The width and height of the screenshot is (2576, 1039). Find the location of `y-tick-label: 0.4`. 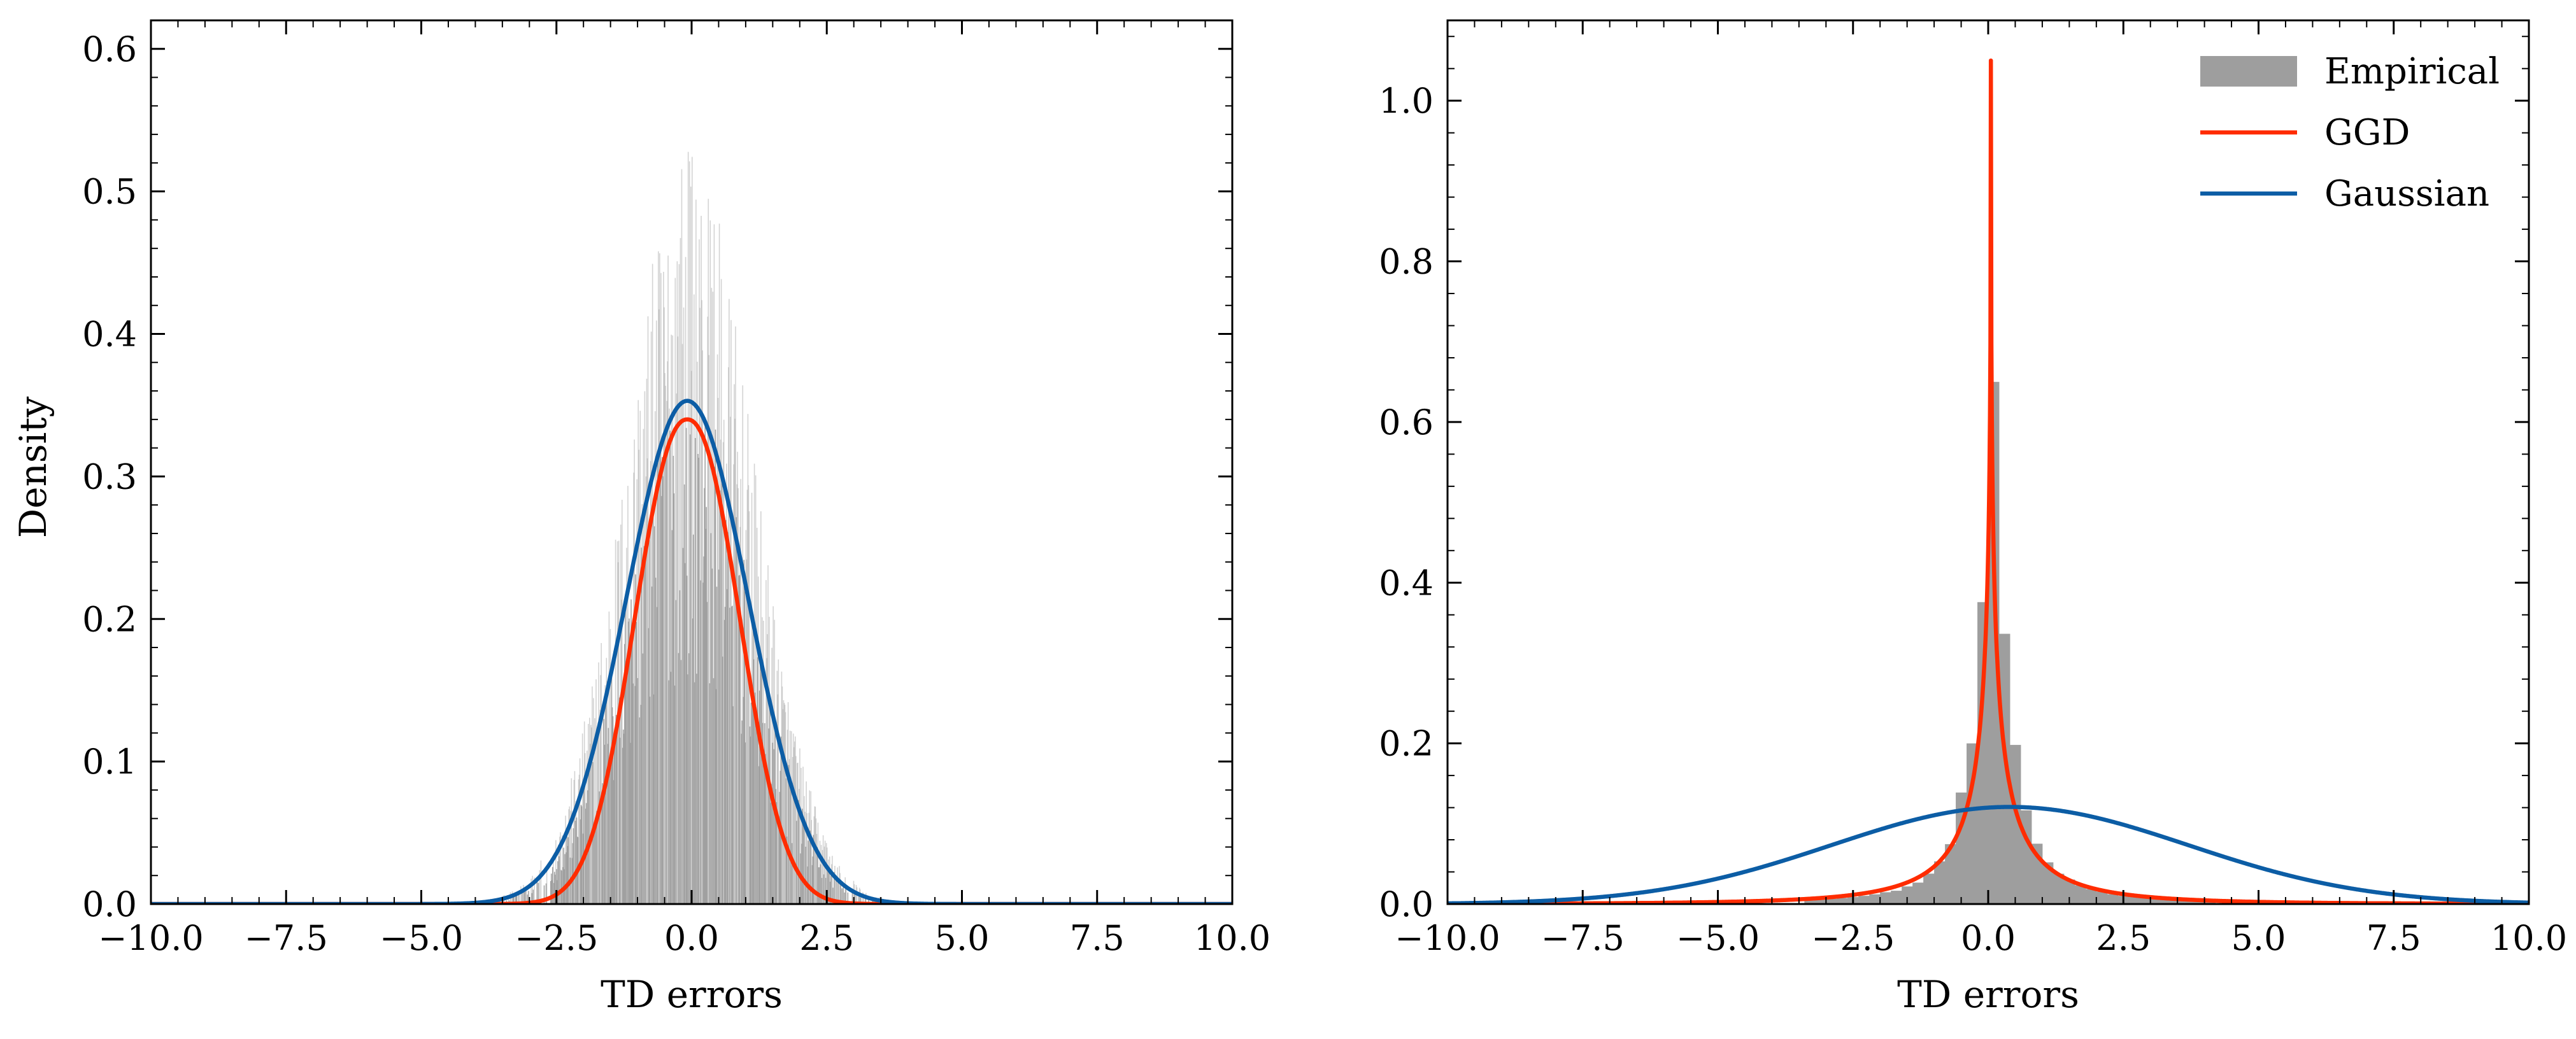

y-tick-label: 0.4 is located at coordinates (110, 335).